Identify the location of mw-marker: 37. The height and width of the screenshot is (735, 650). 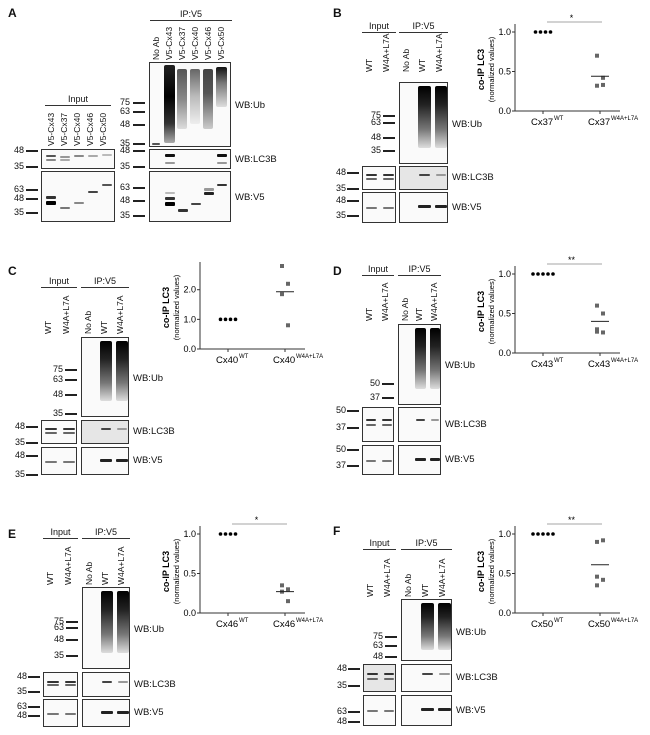
(374, 397).